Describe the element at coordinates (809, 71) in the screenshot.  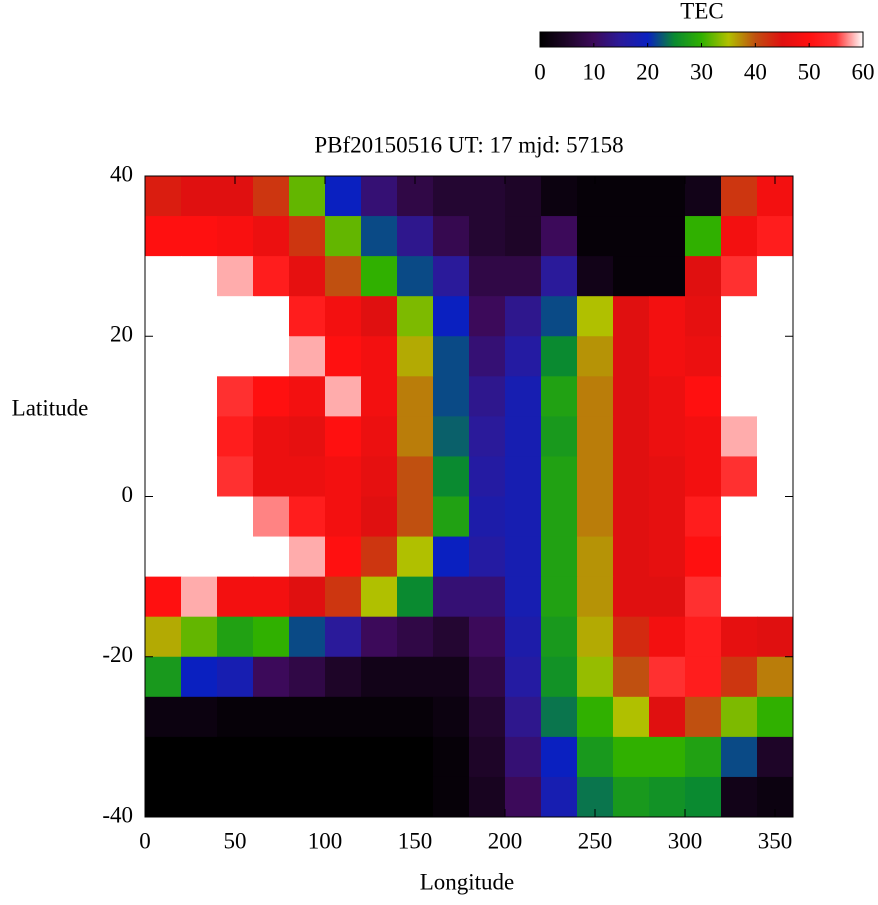
I see `colorbar-tick-label: 50` at that location.